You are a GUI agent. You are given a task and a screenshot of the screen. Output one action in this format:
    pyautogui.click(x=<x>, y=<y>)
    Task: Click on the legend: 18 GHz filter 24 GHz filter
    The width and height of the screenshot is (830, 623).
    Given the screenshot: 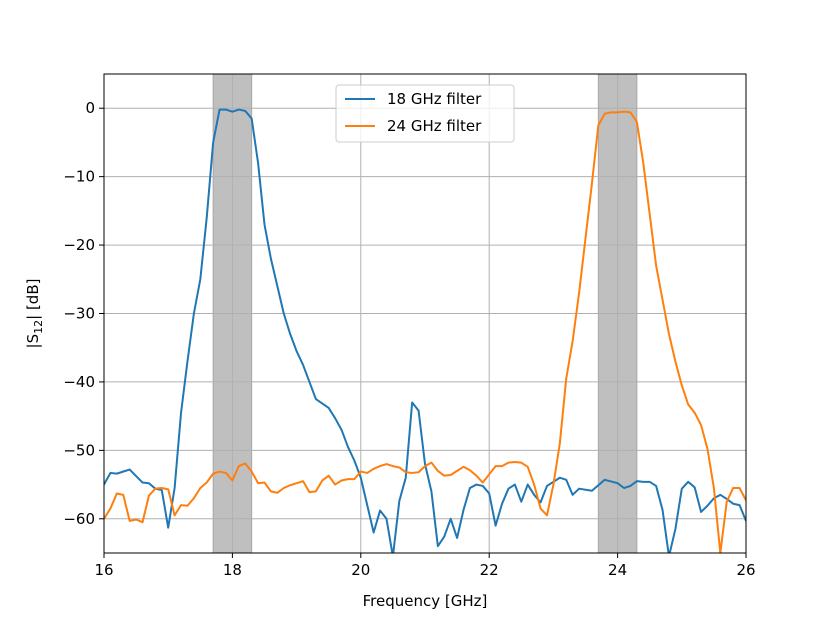 What is the action you would take?
    pyautogui.click(x=425, y=113)
    